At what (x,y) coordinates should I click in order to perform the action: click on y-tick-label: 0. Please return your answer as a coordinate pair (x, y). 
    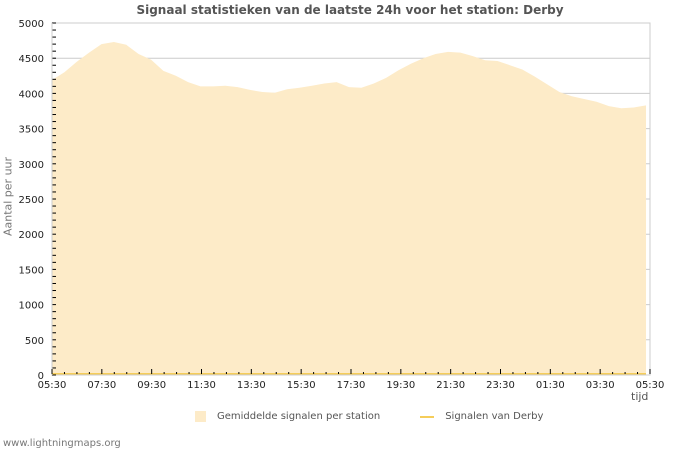
    Looking at the image, I should click on (41, 376).